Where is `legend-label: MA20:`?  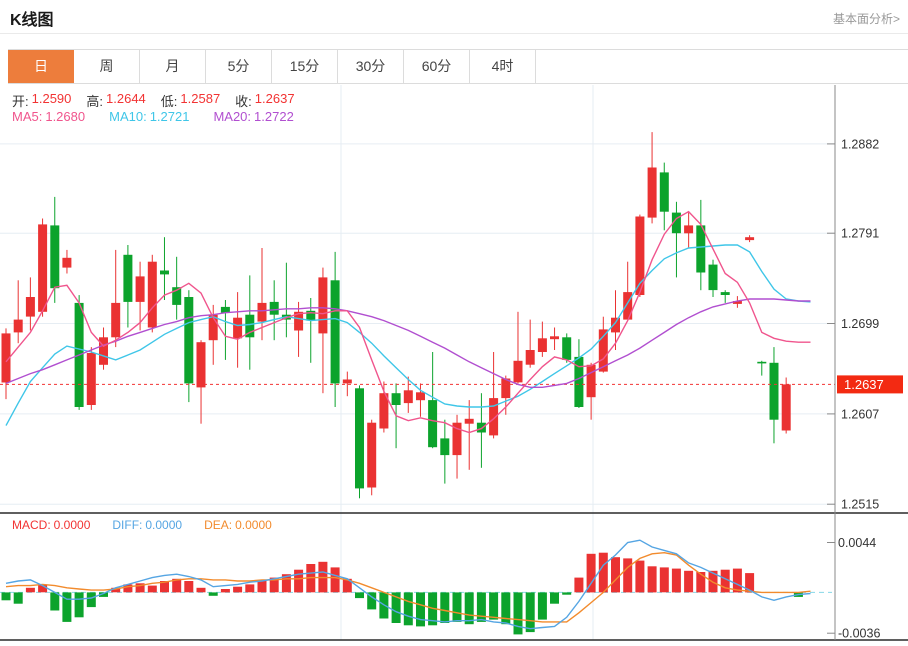 legend-label: MA20: is located at coordinates (232, 116).